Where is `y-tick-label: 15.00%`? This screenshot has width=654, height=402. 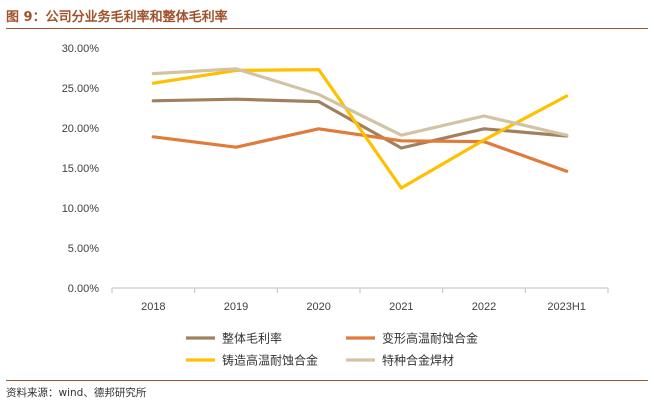 y-tick-label: 15.00% is located at coordinates (81, 169).